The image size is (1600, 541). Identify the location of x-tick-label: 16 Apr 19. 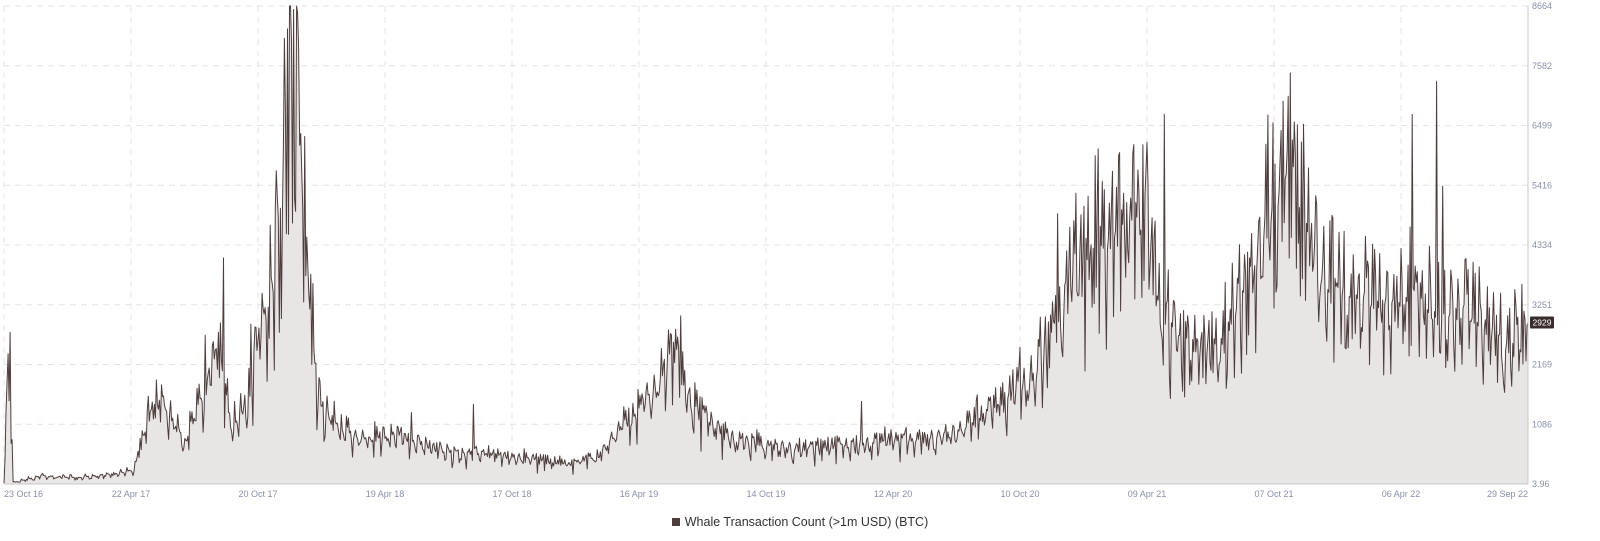
(639, 494).